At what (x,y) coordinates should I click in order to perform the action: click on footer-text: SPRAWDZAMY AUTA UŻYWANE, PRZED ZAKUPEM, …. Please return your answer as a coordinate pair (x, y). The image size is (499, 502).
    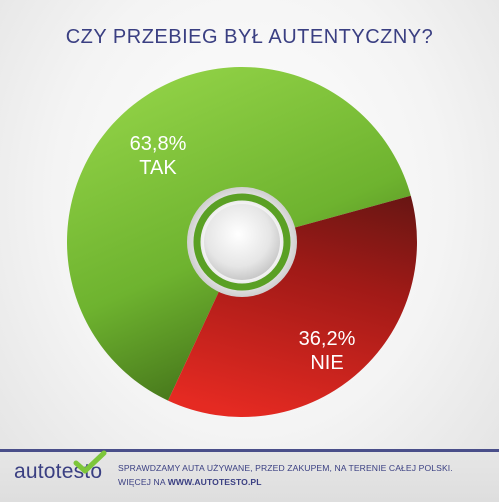
    Looking at the image, I should click on (304, 475).